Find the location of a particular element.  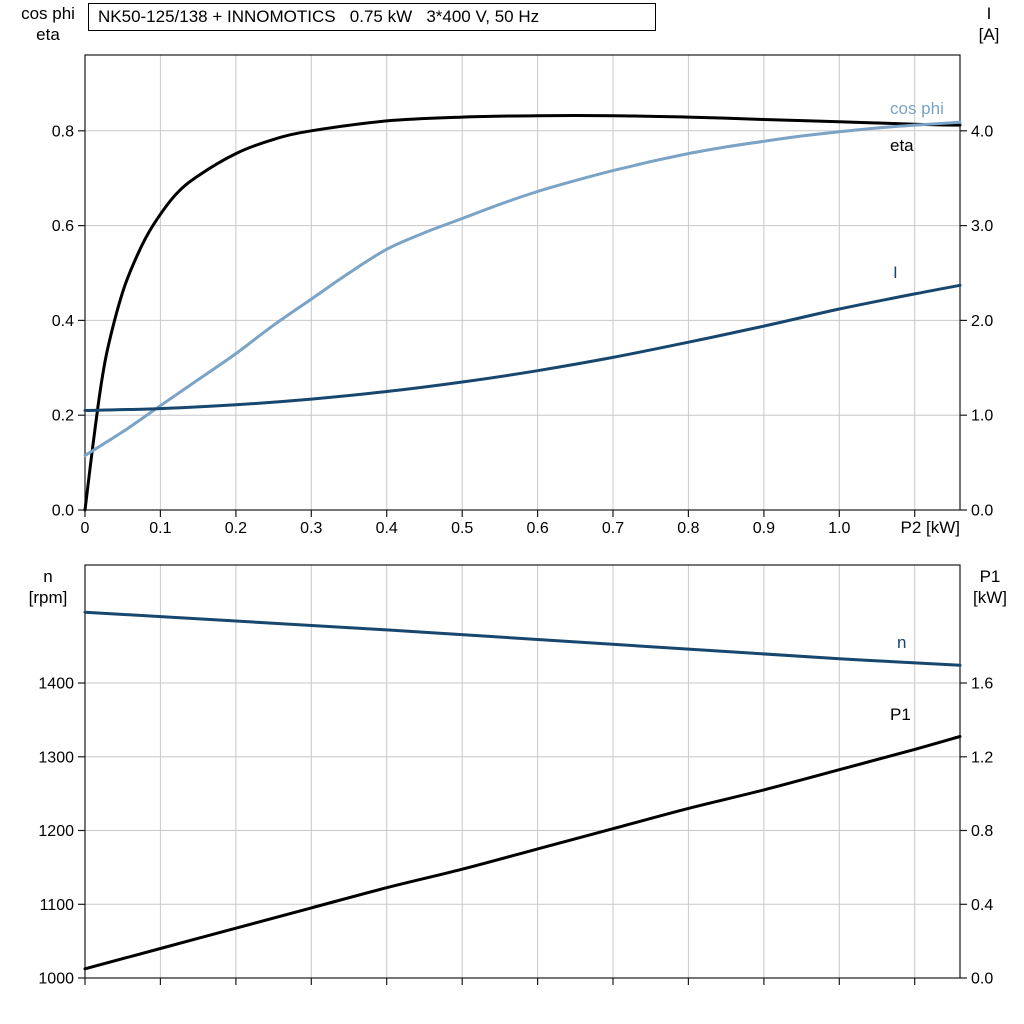

y-left-tick-label: 0.4 is located at coordinates (63, 321).